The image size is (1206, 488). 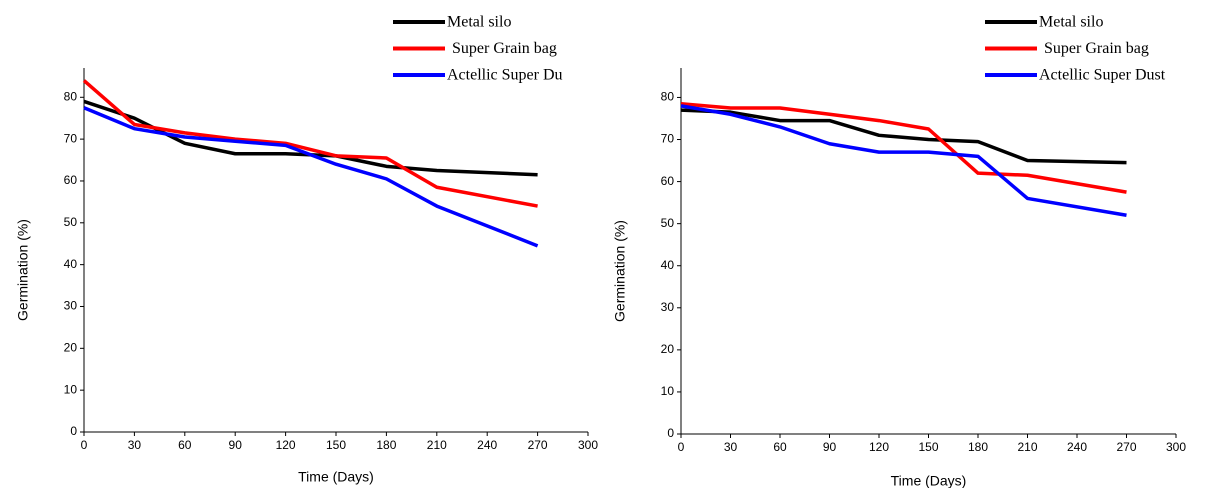 What do you see at coordinates (1102, 75) in the screenshot?
I see `legend-label: Actellic Super Dust` at bounding box center [1102, 75].